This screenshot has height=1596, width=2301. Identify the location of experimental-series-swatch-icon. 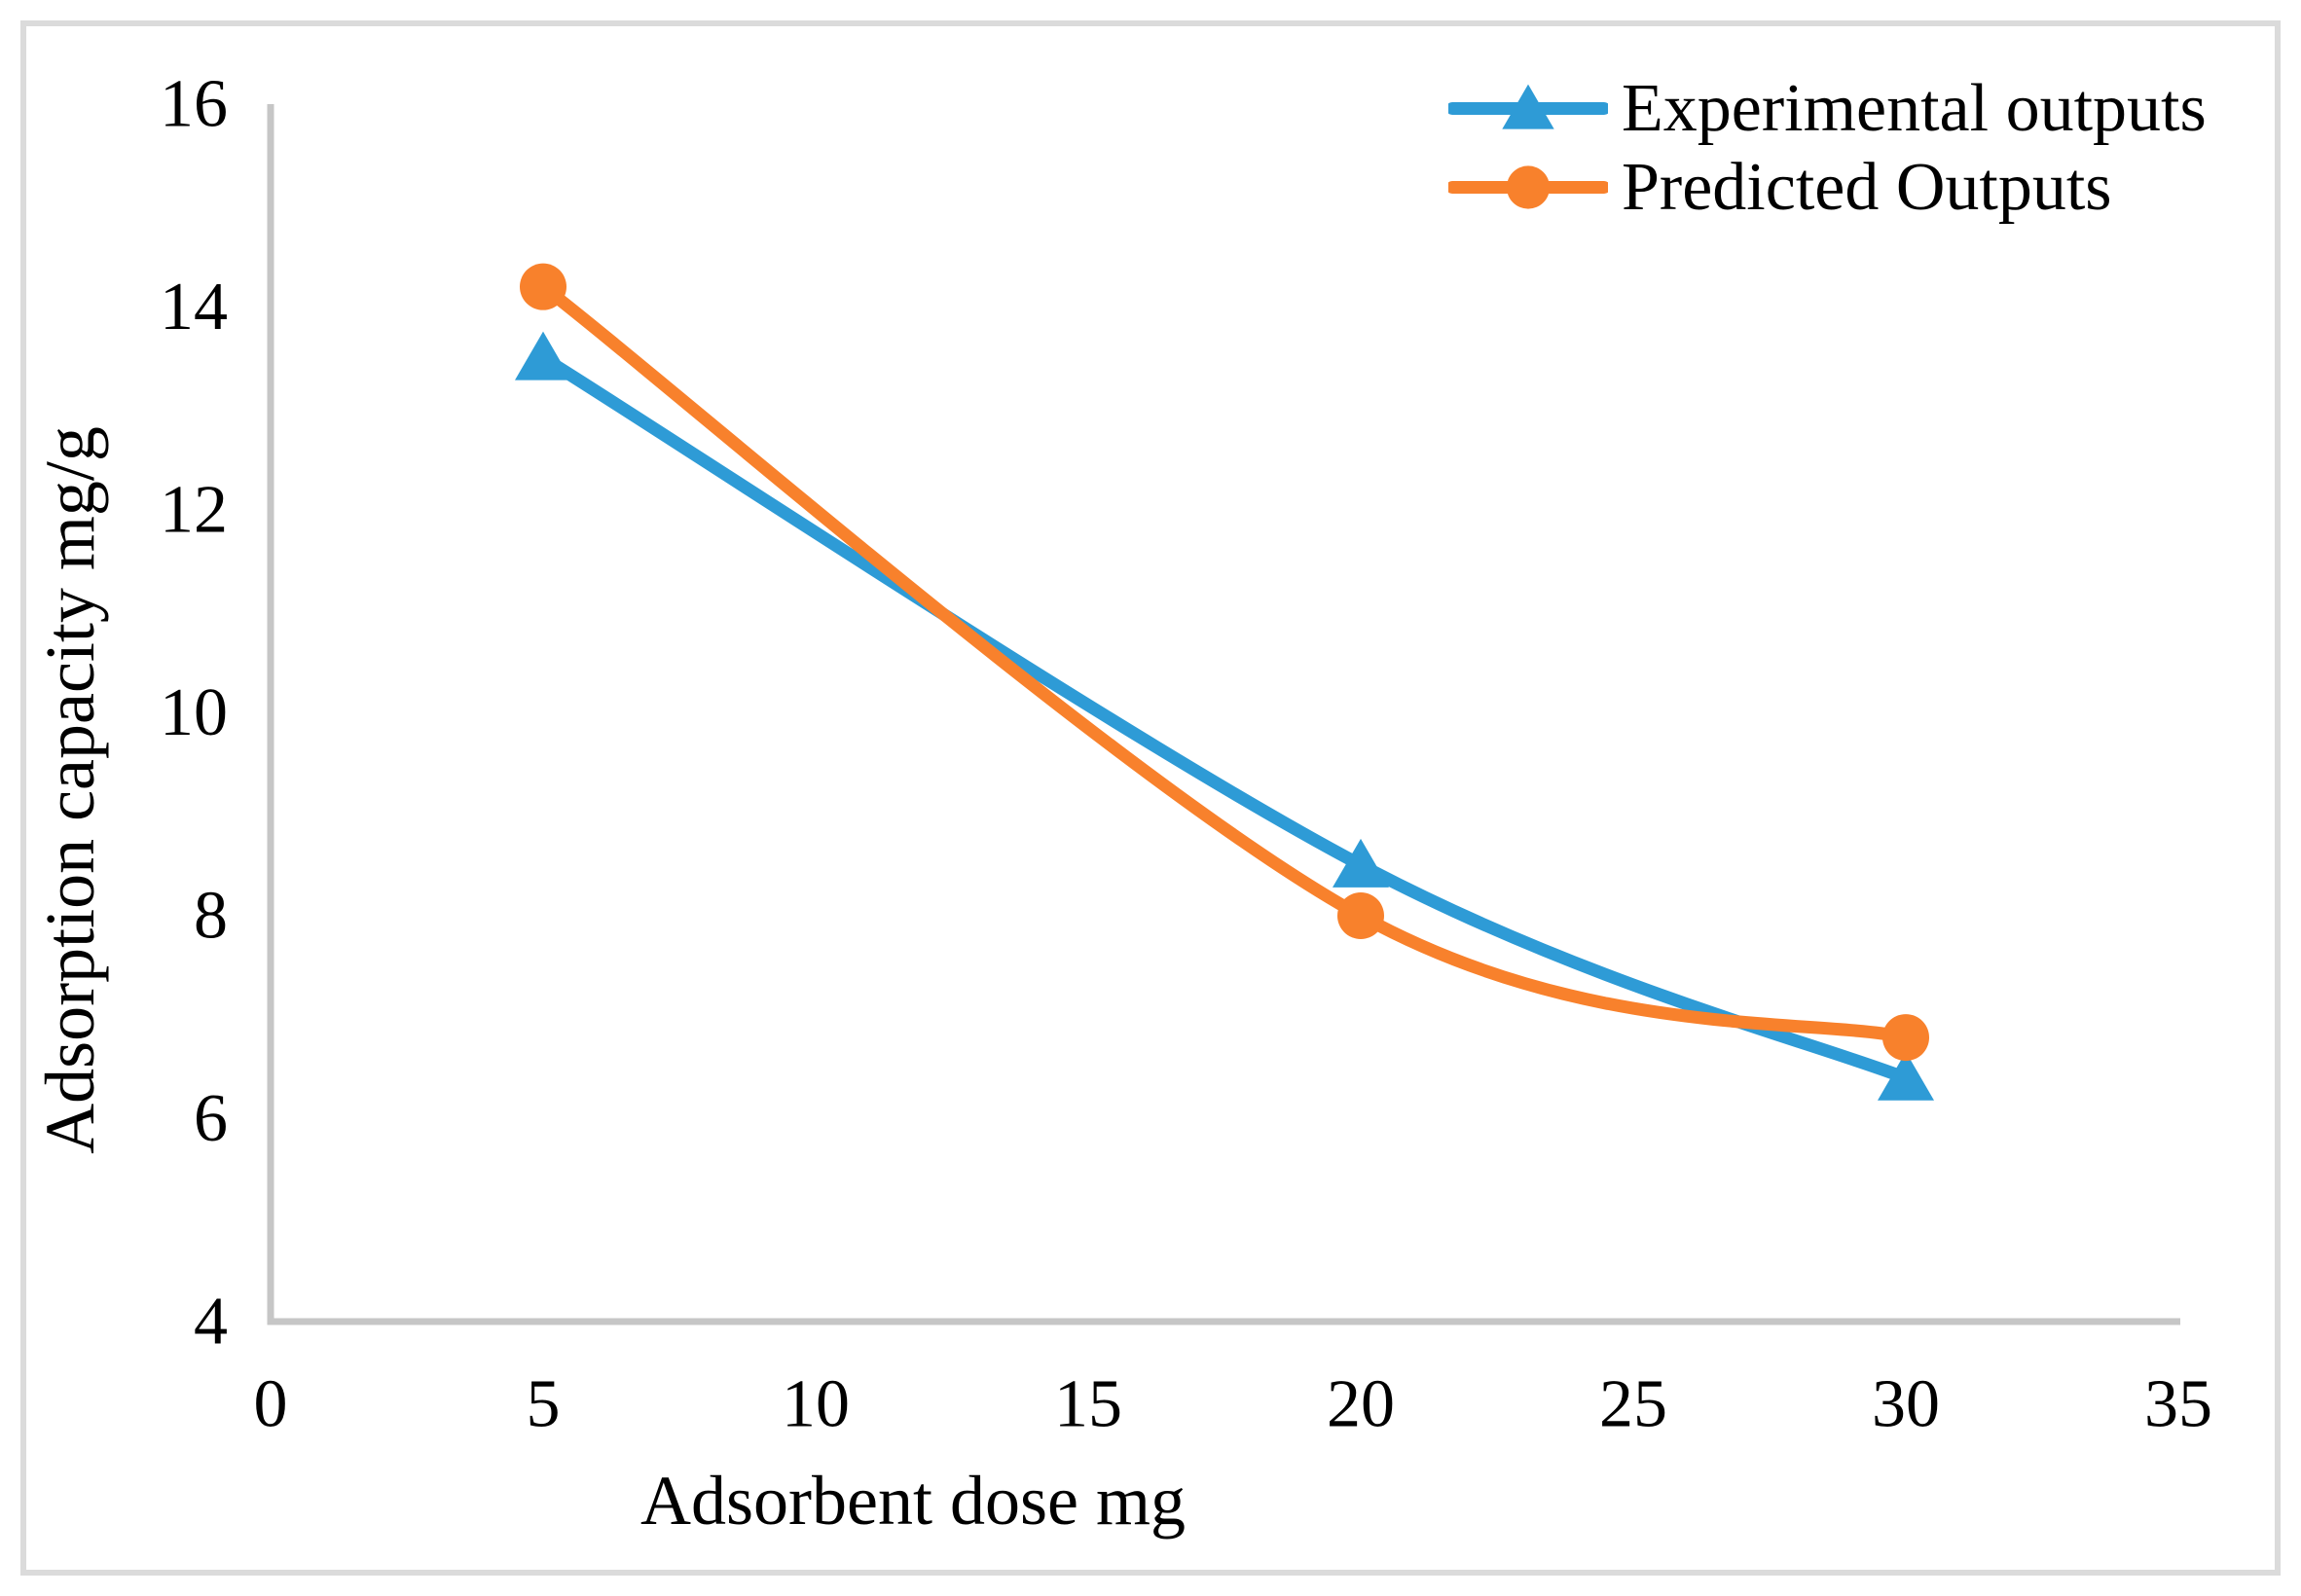
(1528, 106).